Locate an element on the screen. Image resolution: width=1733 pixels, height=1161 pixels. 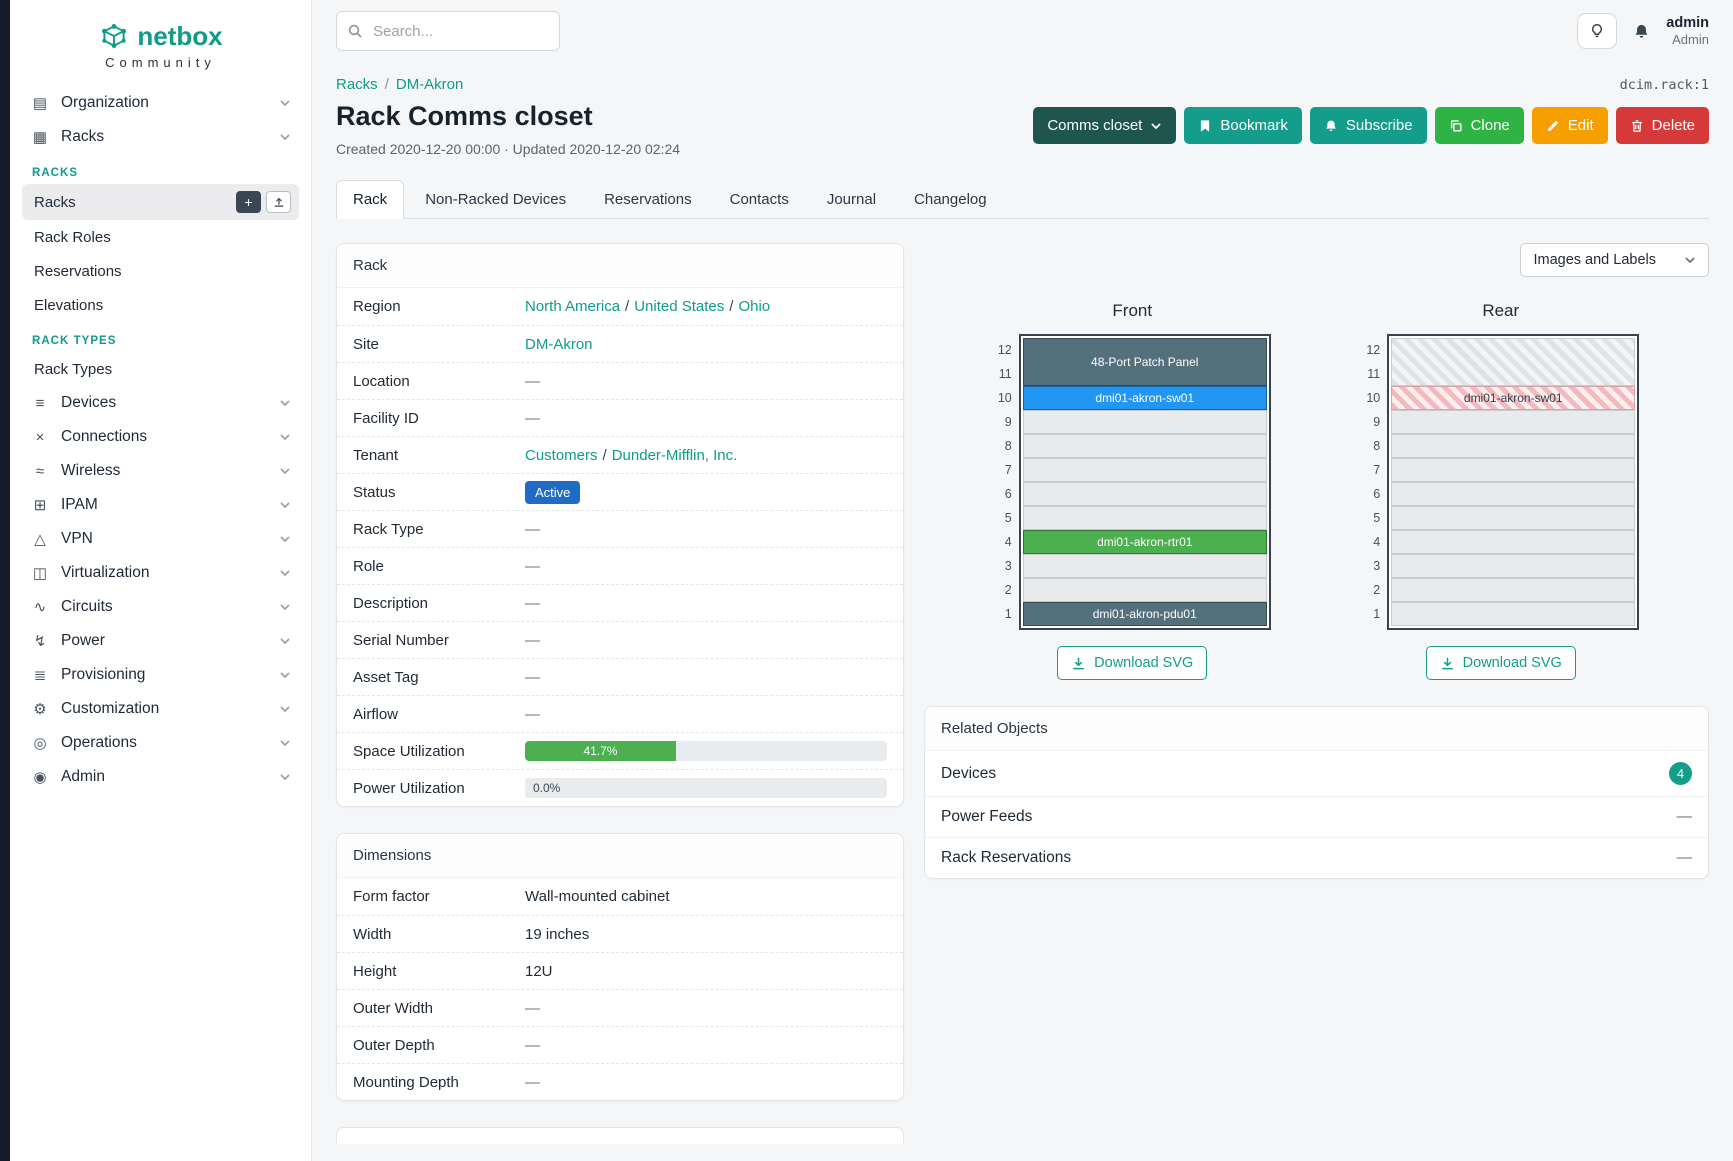
rack-unit-device: 48-Port Patch Panel is located at coordinates (1144, 362).